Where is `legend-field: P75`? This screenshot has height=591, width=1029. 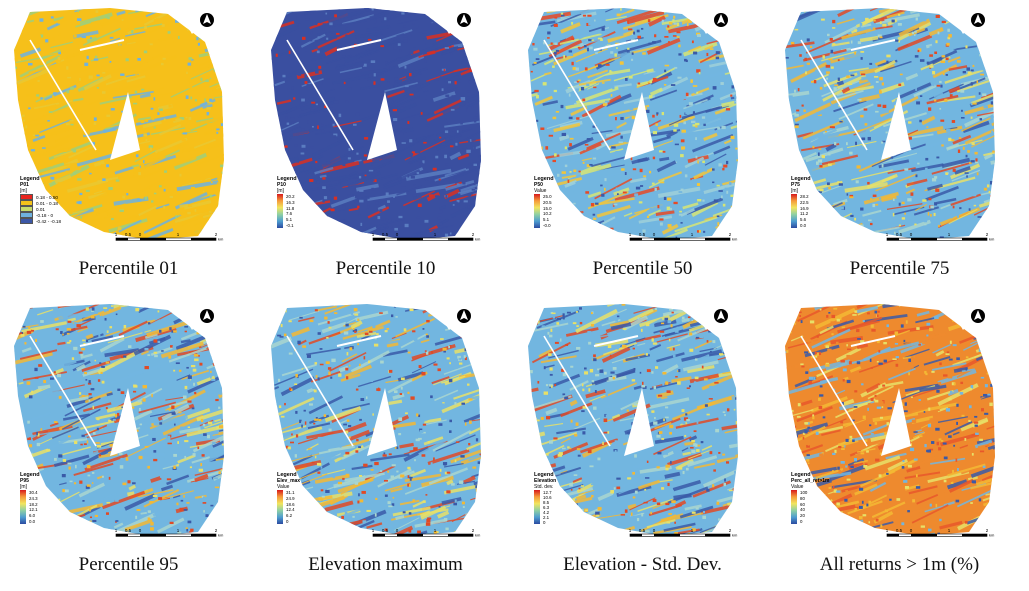 legend-field: P75 is located at coordinates (795, 185).